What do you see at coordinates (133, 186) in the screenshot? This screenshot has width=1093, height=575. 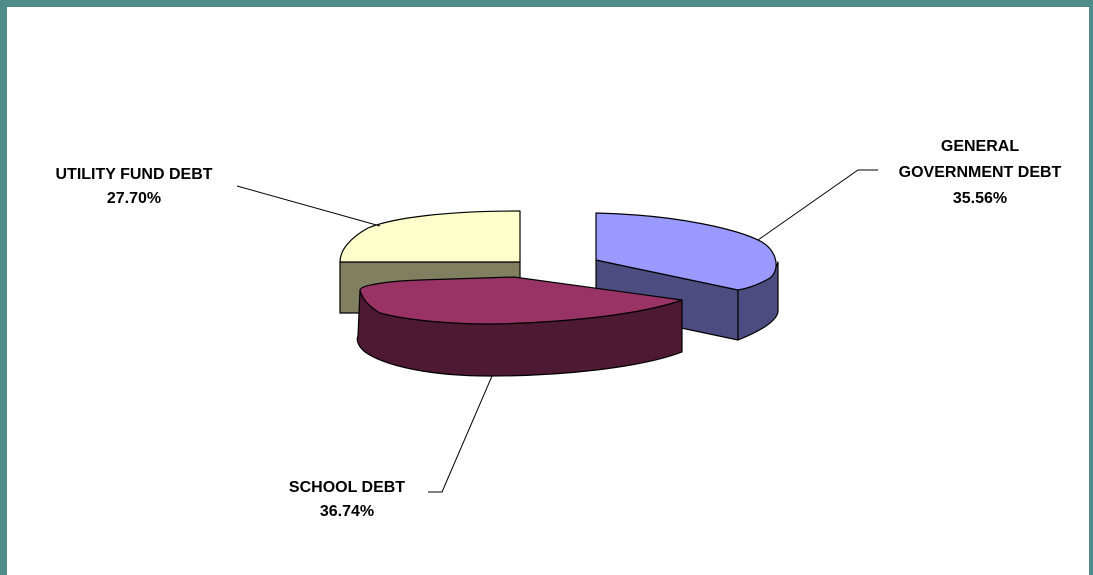 I see `label-utility-fund-debt: UTILITY FUND DEBT 27.70%` at bounding box center [133, 186].